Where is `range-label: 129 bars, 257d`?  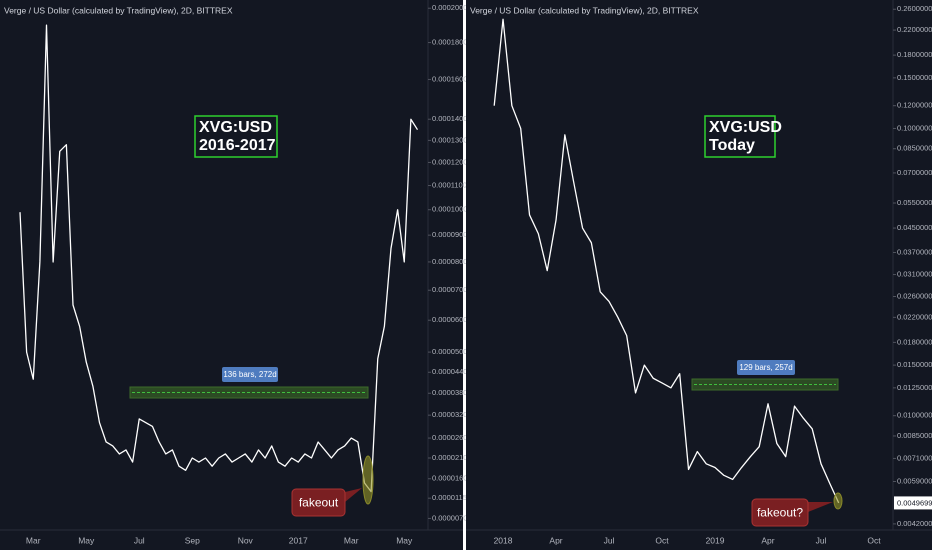 range-label: 129 bars, 257d is located at coordinates (765, 367).